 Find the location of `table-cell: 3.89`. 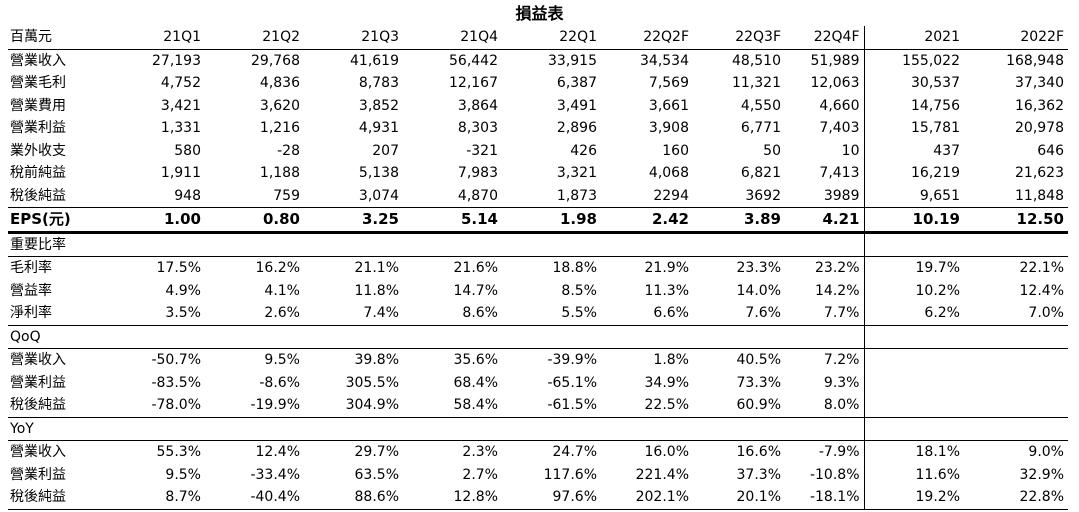

table-cell: 3.89 is located at coordinates (739, 220).